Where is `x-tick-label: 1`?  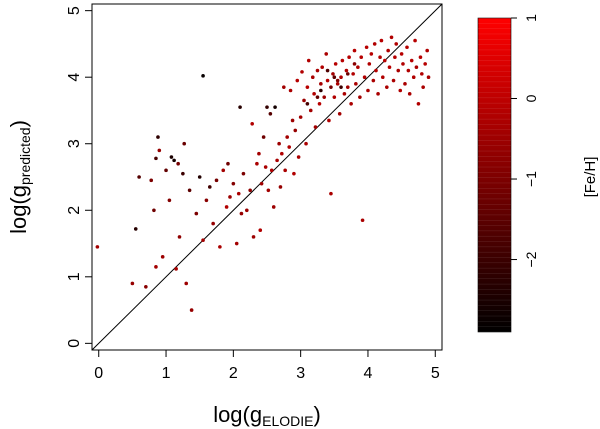 x-tick-label: 1 is located at coordinates (166, 373).